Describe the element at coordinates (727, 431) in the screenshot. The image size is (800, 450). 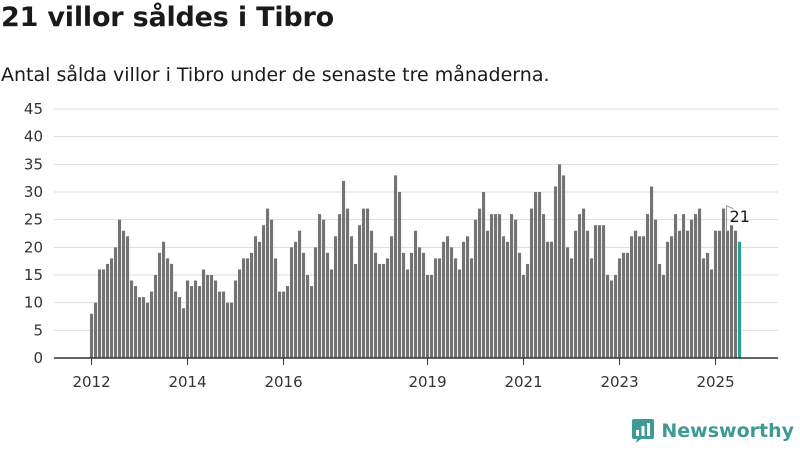
I see `brand-name: Newsworthy` at that location.